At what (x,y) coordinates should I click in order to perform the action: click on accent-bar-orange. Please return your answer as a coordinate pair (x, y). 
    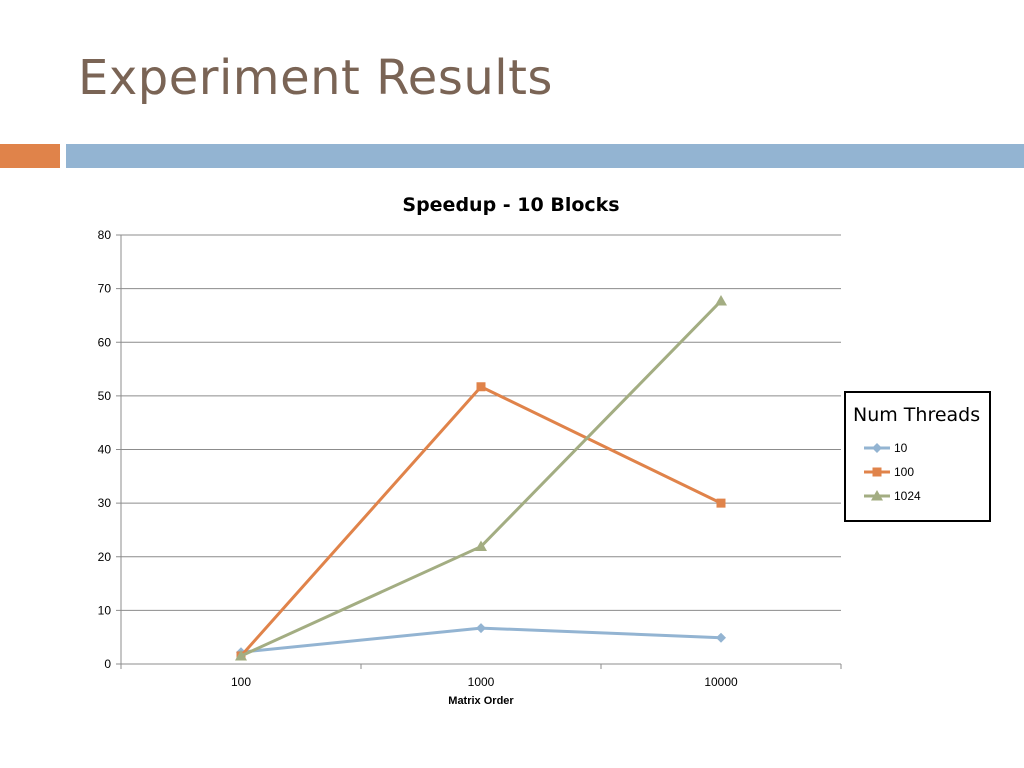
    Looking at the image, I should click on (30, 156).